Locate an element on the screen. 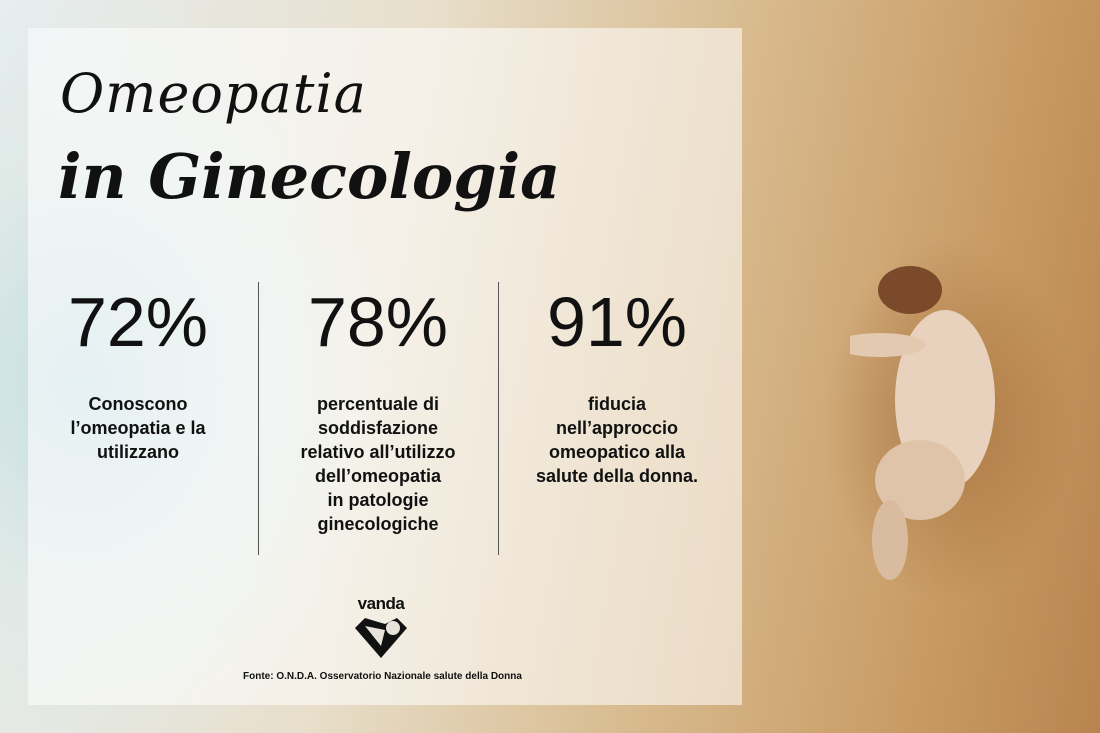 Image resolution: width=1100 pixels, height=733 pixels. stat-value: 72% is located at coordinates (138, 322).